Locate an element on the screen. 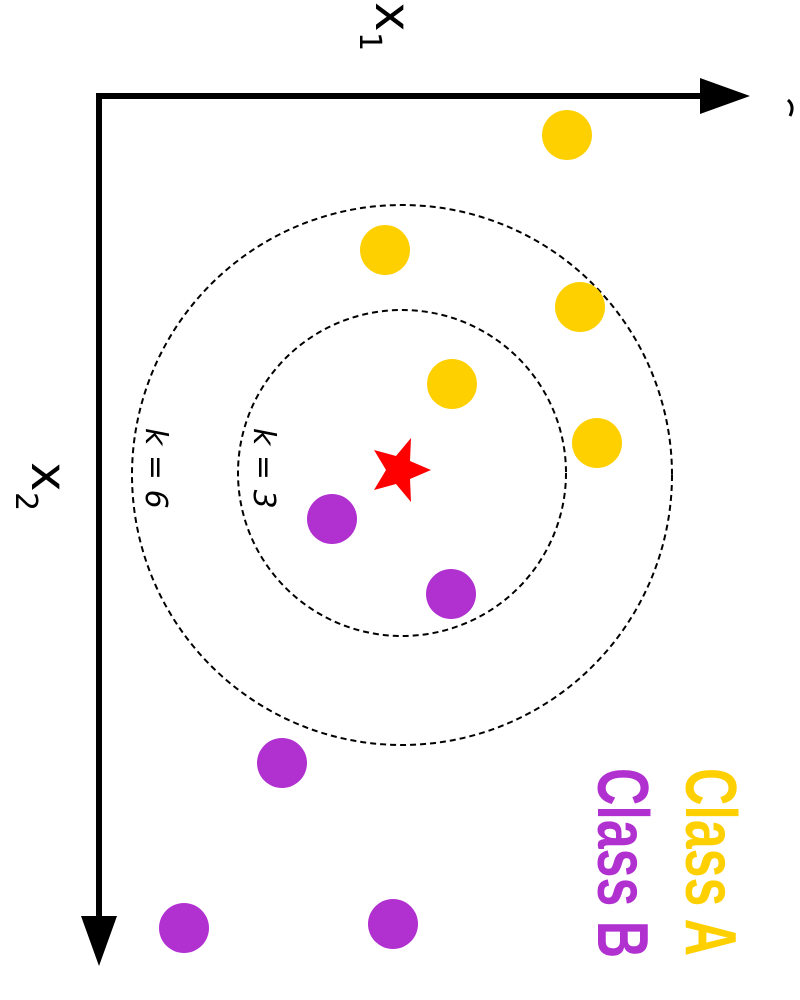  x2-axis-arrowhead is located at coordinates (99, 941).